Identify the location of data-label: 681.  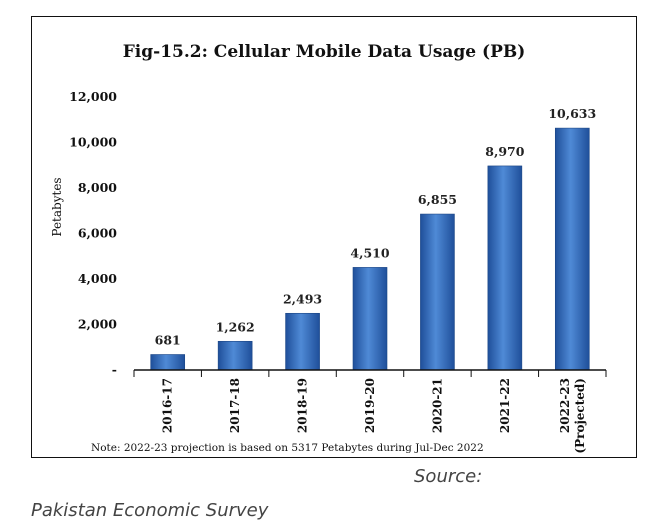
(168, 340).